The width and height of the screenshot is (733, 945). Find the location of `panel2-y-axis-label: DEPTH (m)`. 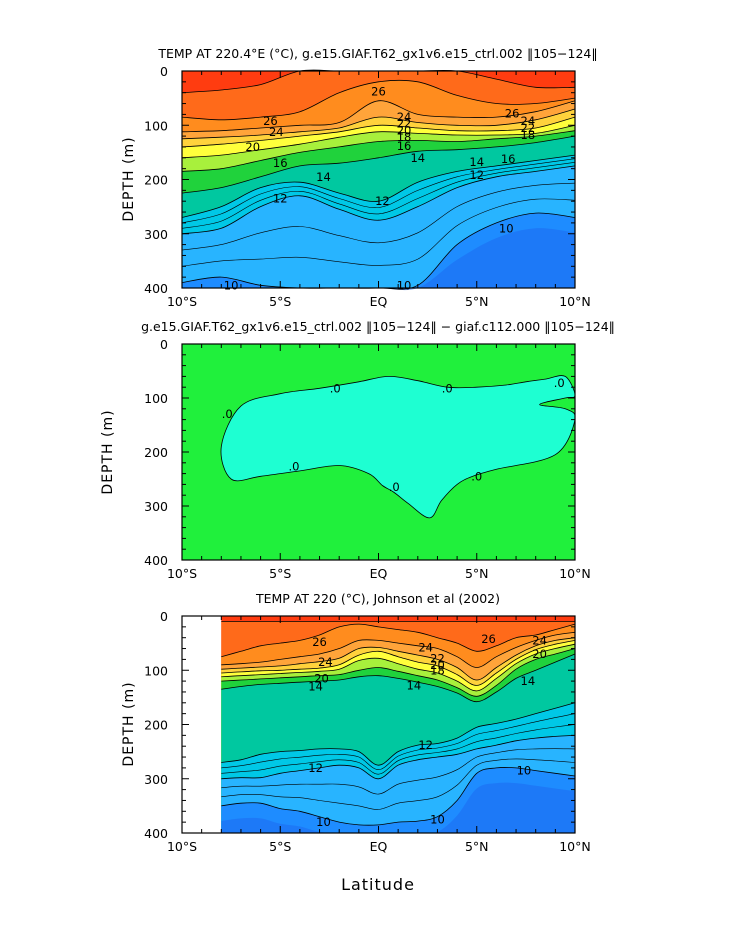

panel2-y-axis-label: DEPTH (m) is located at coordinates (108, 451).